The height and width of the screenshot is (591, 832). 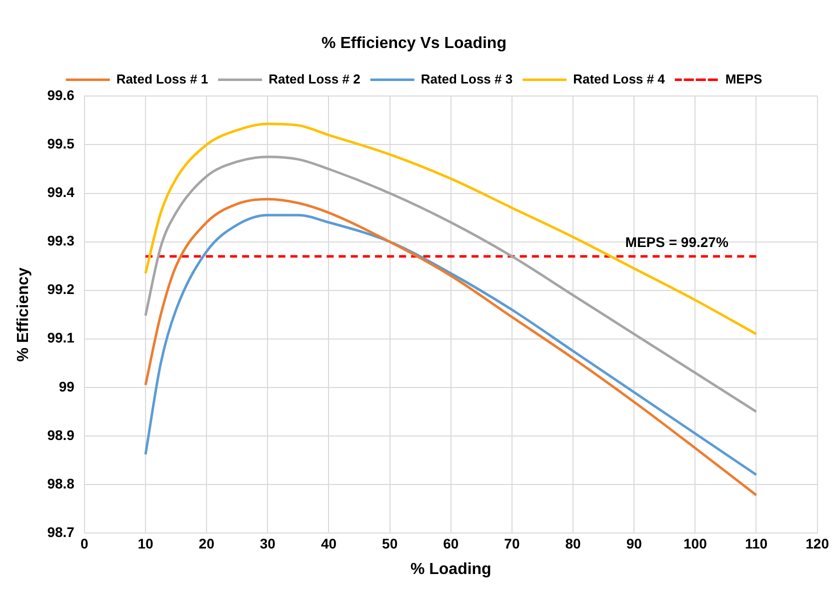 What do you see at coordinates (61, 434) in the screenshot?
I see `y-tick-label: 98.9` at bounding box center [61, 434].